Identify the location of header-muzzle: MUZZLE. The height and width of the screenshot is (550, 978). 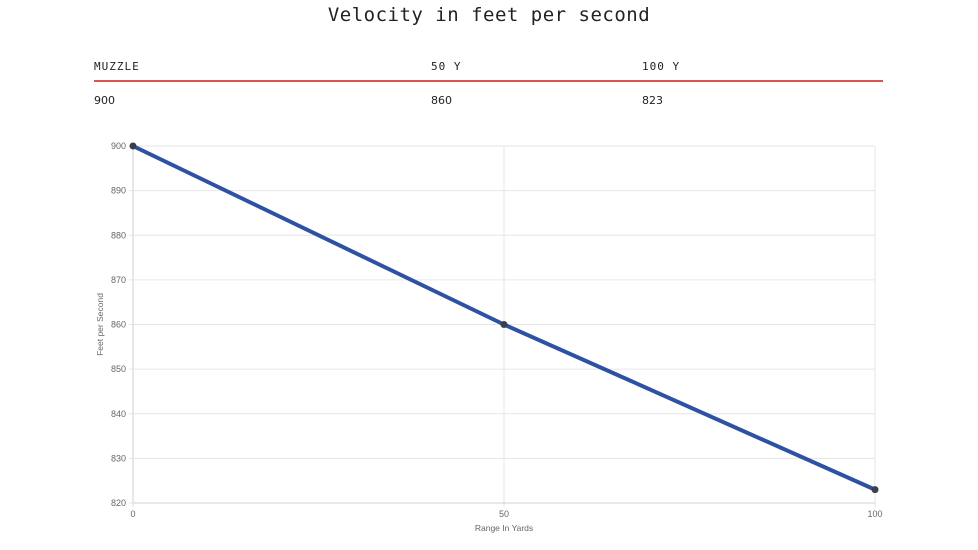
(117, 66).